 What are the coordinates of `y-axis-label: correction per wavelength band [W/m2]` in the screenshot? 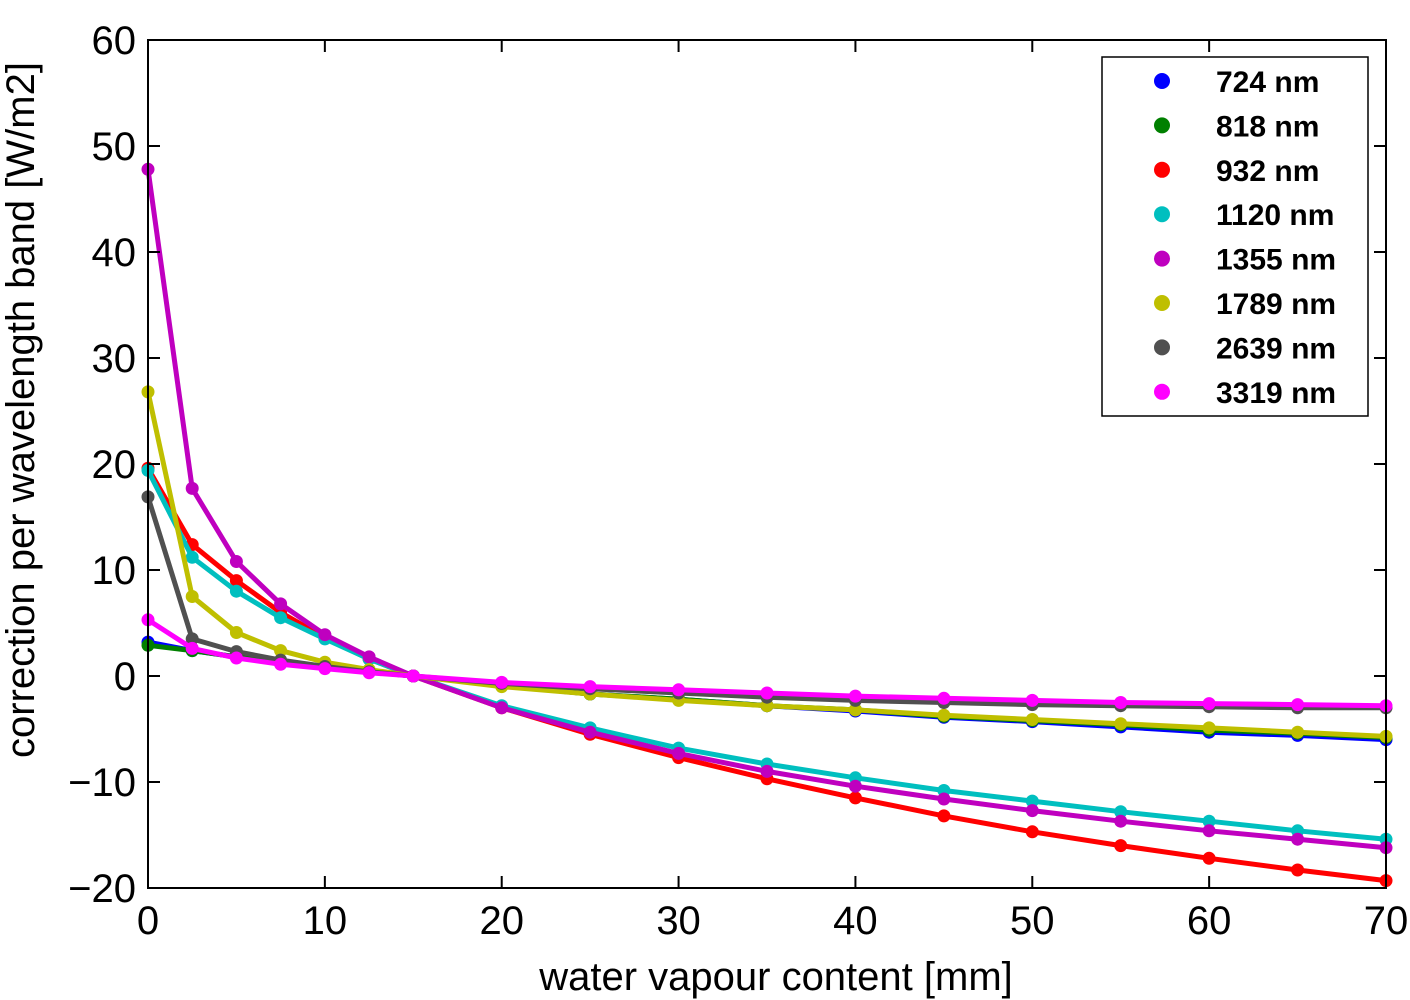 It's located at (21, 410).